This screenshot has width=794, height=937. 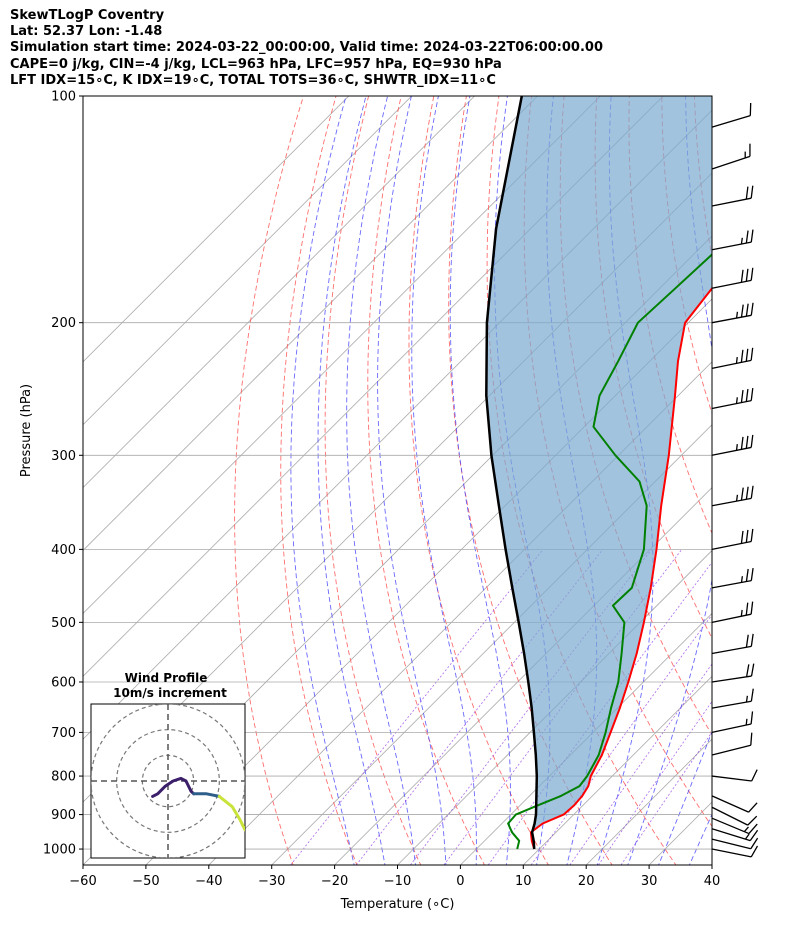 I want to click on x-axis-label: Temperature (∘C), so click(x=397, y=904).